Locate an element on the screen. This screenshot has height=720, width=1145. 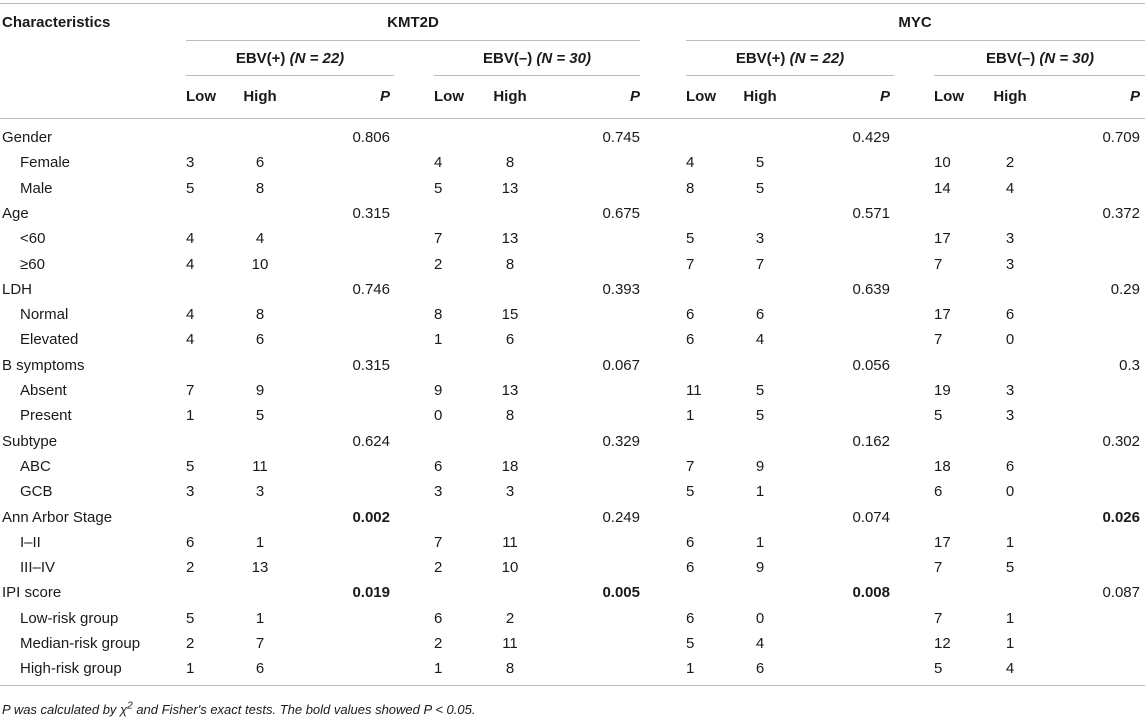
cell-low: 18 is located at coordinates (942, 466).